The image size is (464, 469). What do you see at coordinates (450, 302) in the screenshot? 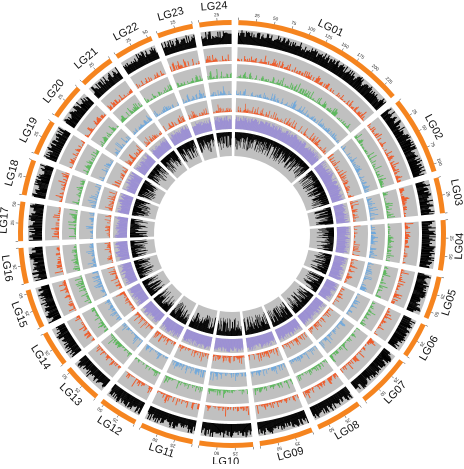
I see `chromosome-label-lg05: LG05` at bounding box center [450, 302].